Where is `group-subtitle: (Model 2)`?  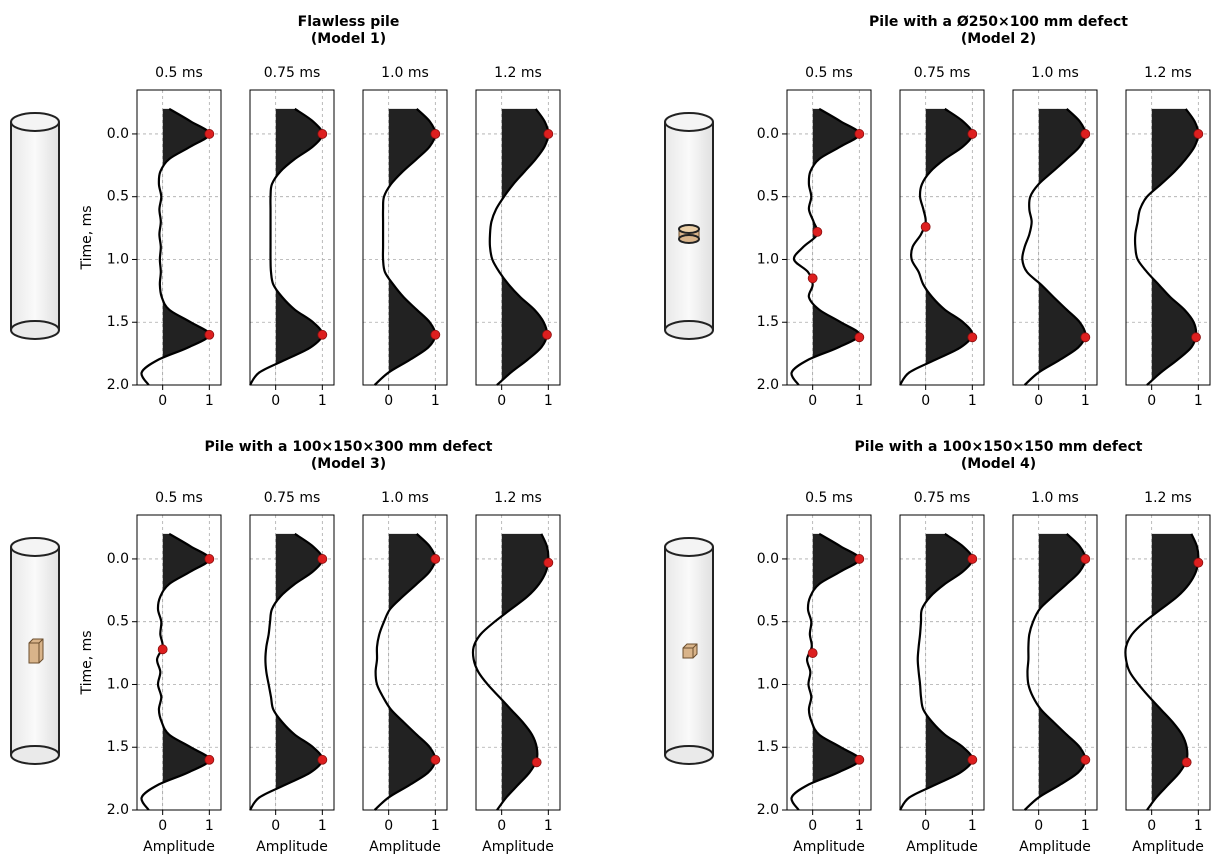
group-subtitle: (Model 2) is located at coordinates (998, 39).